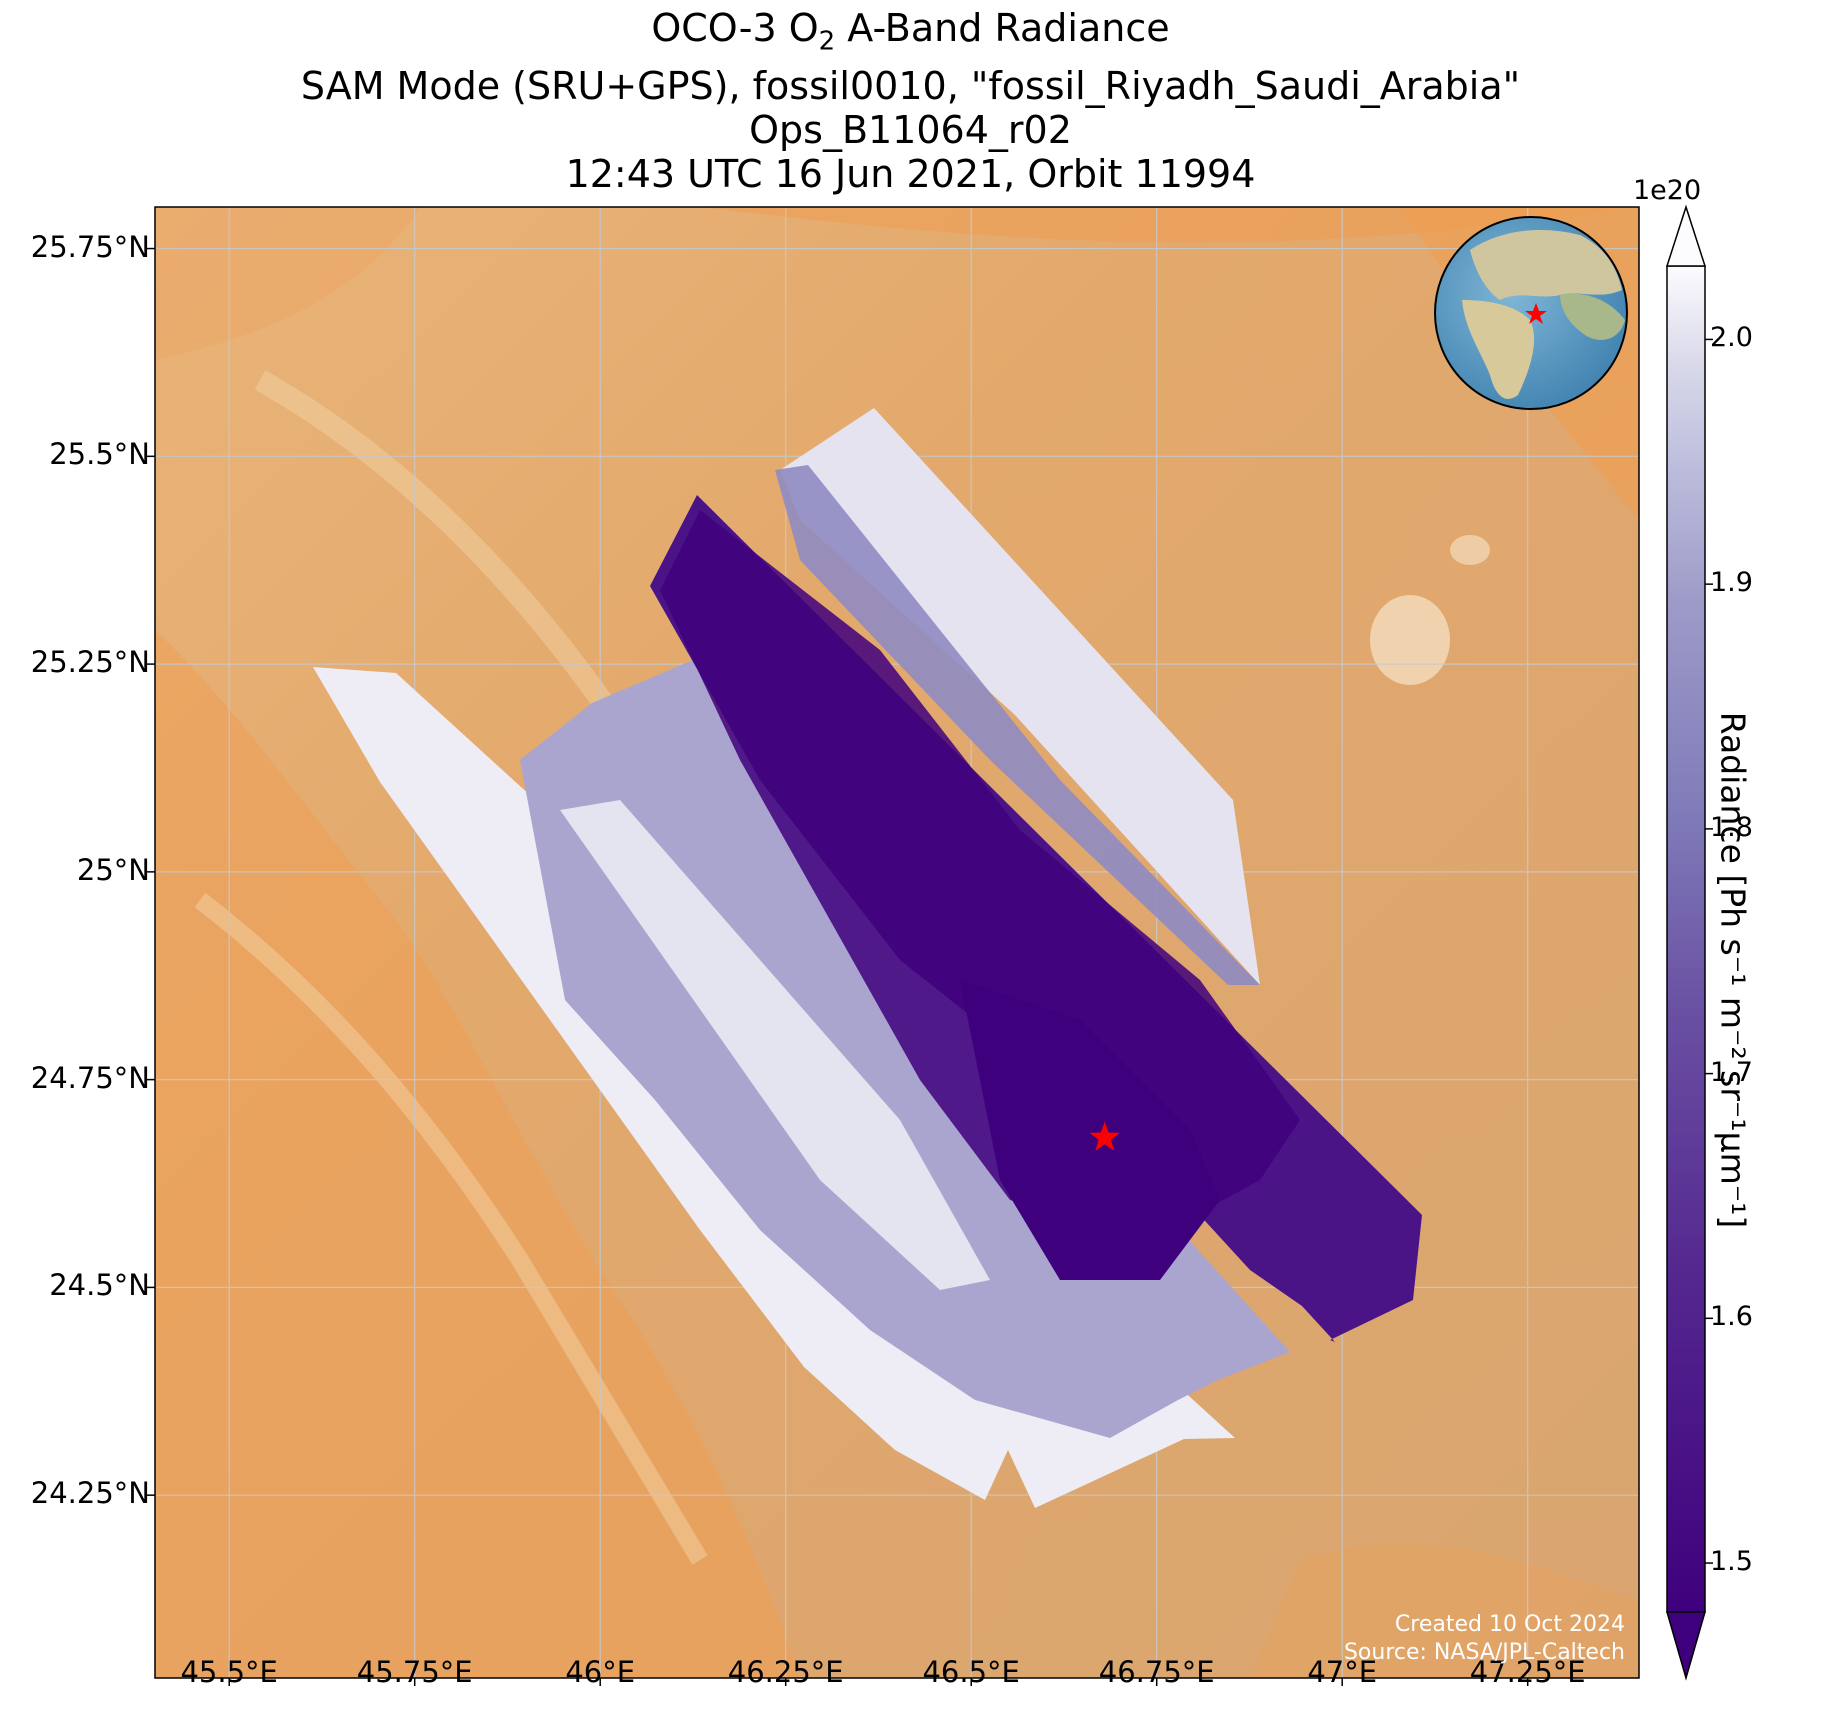 The width and height of the screenshot is (1821, 1729). What do you see at coordinates (1686, 1646) in the screenshot?
I see `colorbar-extend-bottom` at bounding box center [1686, 1646].